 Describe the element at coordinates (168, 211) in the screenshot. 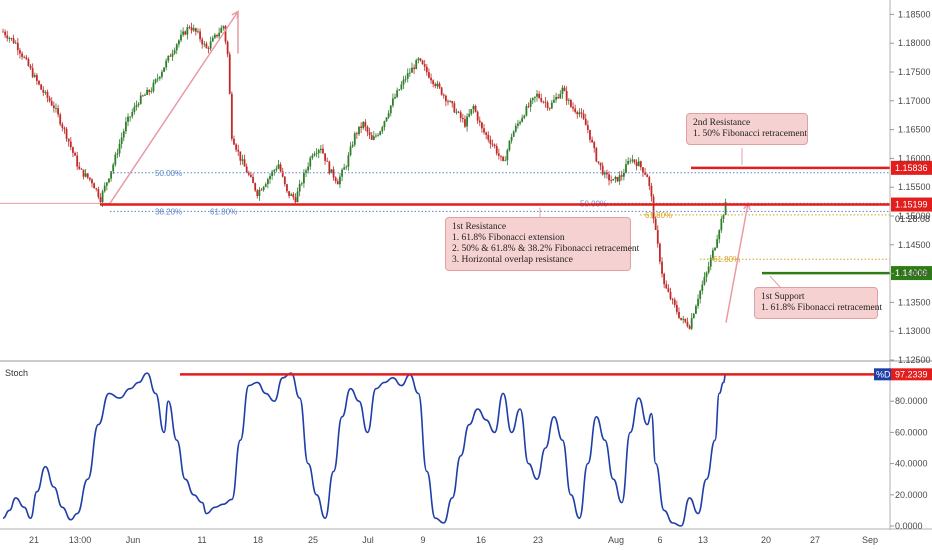

I see `fib-label: 38.20%` at that location.